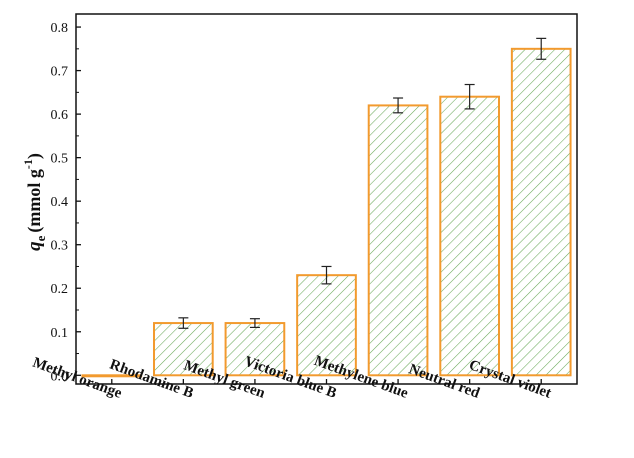 The height and width of the screenshot is (458, 634). Describe the element at coordinates (60, 159) in the screenshot. I see `y-tick-label: 0.5` at that location.